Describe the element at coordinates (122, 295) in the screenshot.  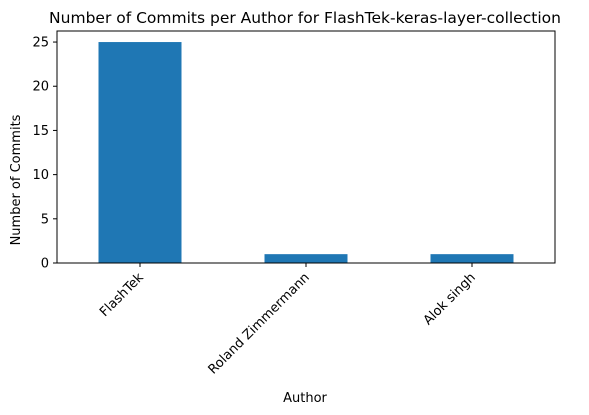
I see `x-tick-label: FlashTek` at that location.